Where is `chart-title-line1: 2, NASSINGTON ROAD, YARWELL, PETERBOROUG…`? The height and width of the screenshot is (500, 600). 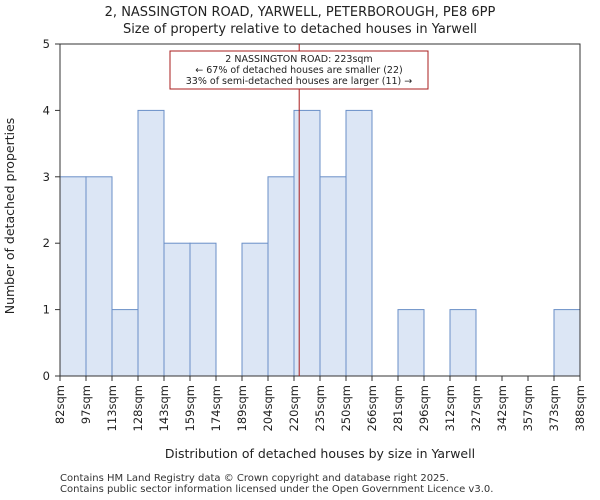 chart-title-line1: 2, NASSINGTON ROAD, YARWELL, PETERBOROUG… is located at coordinates (300, 12).